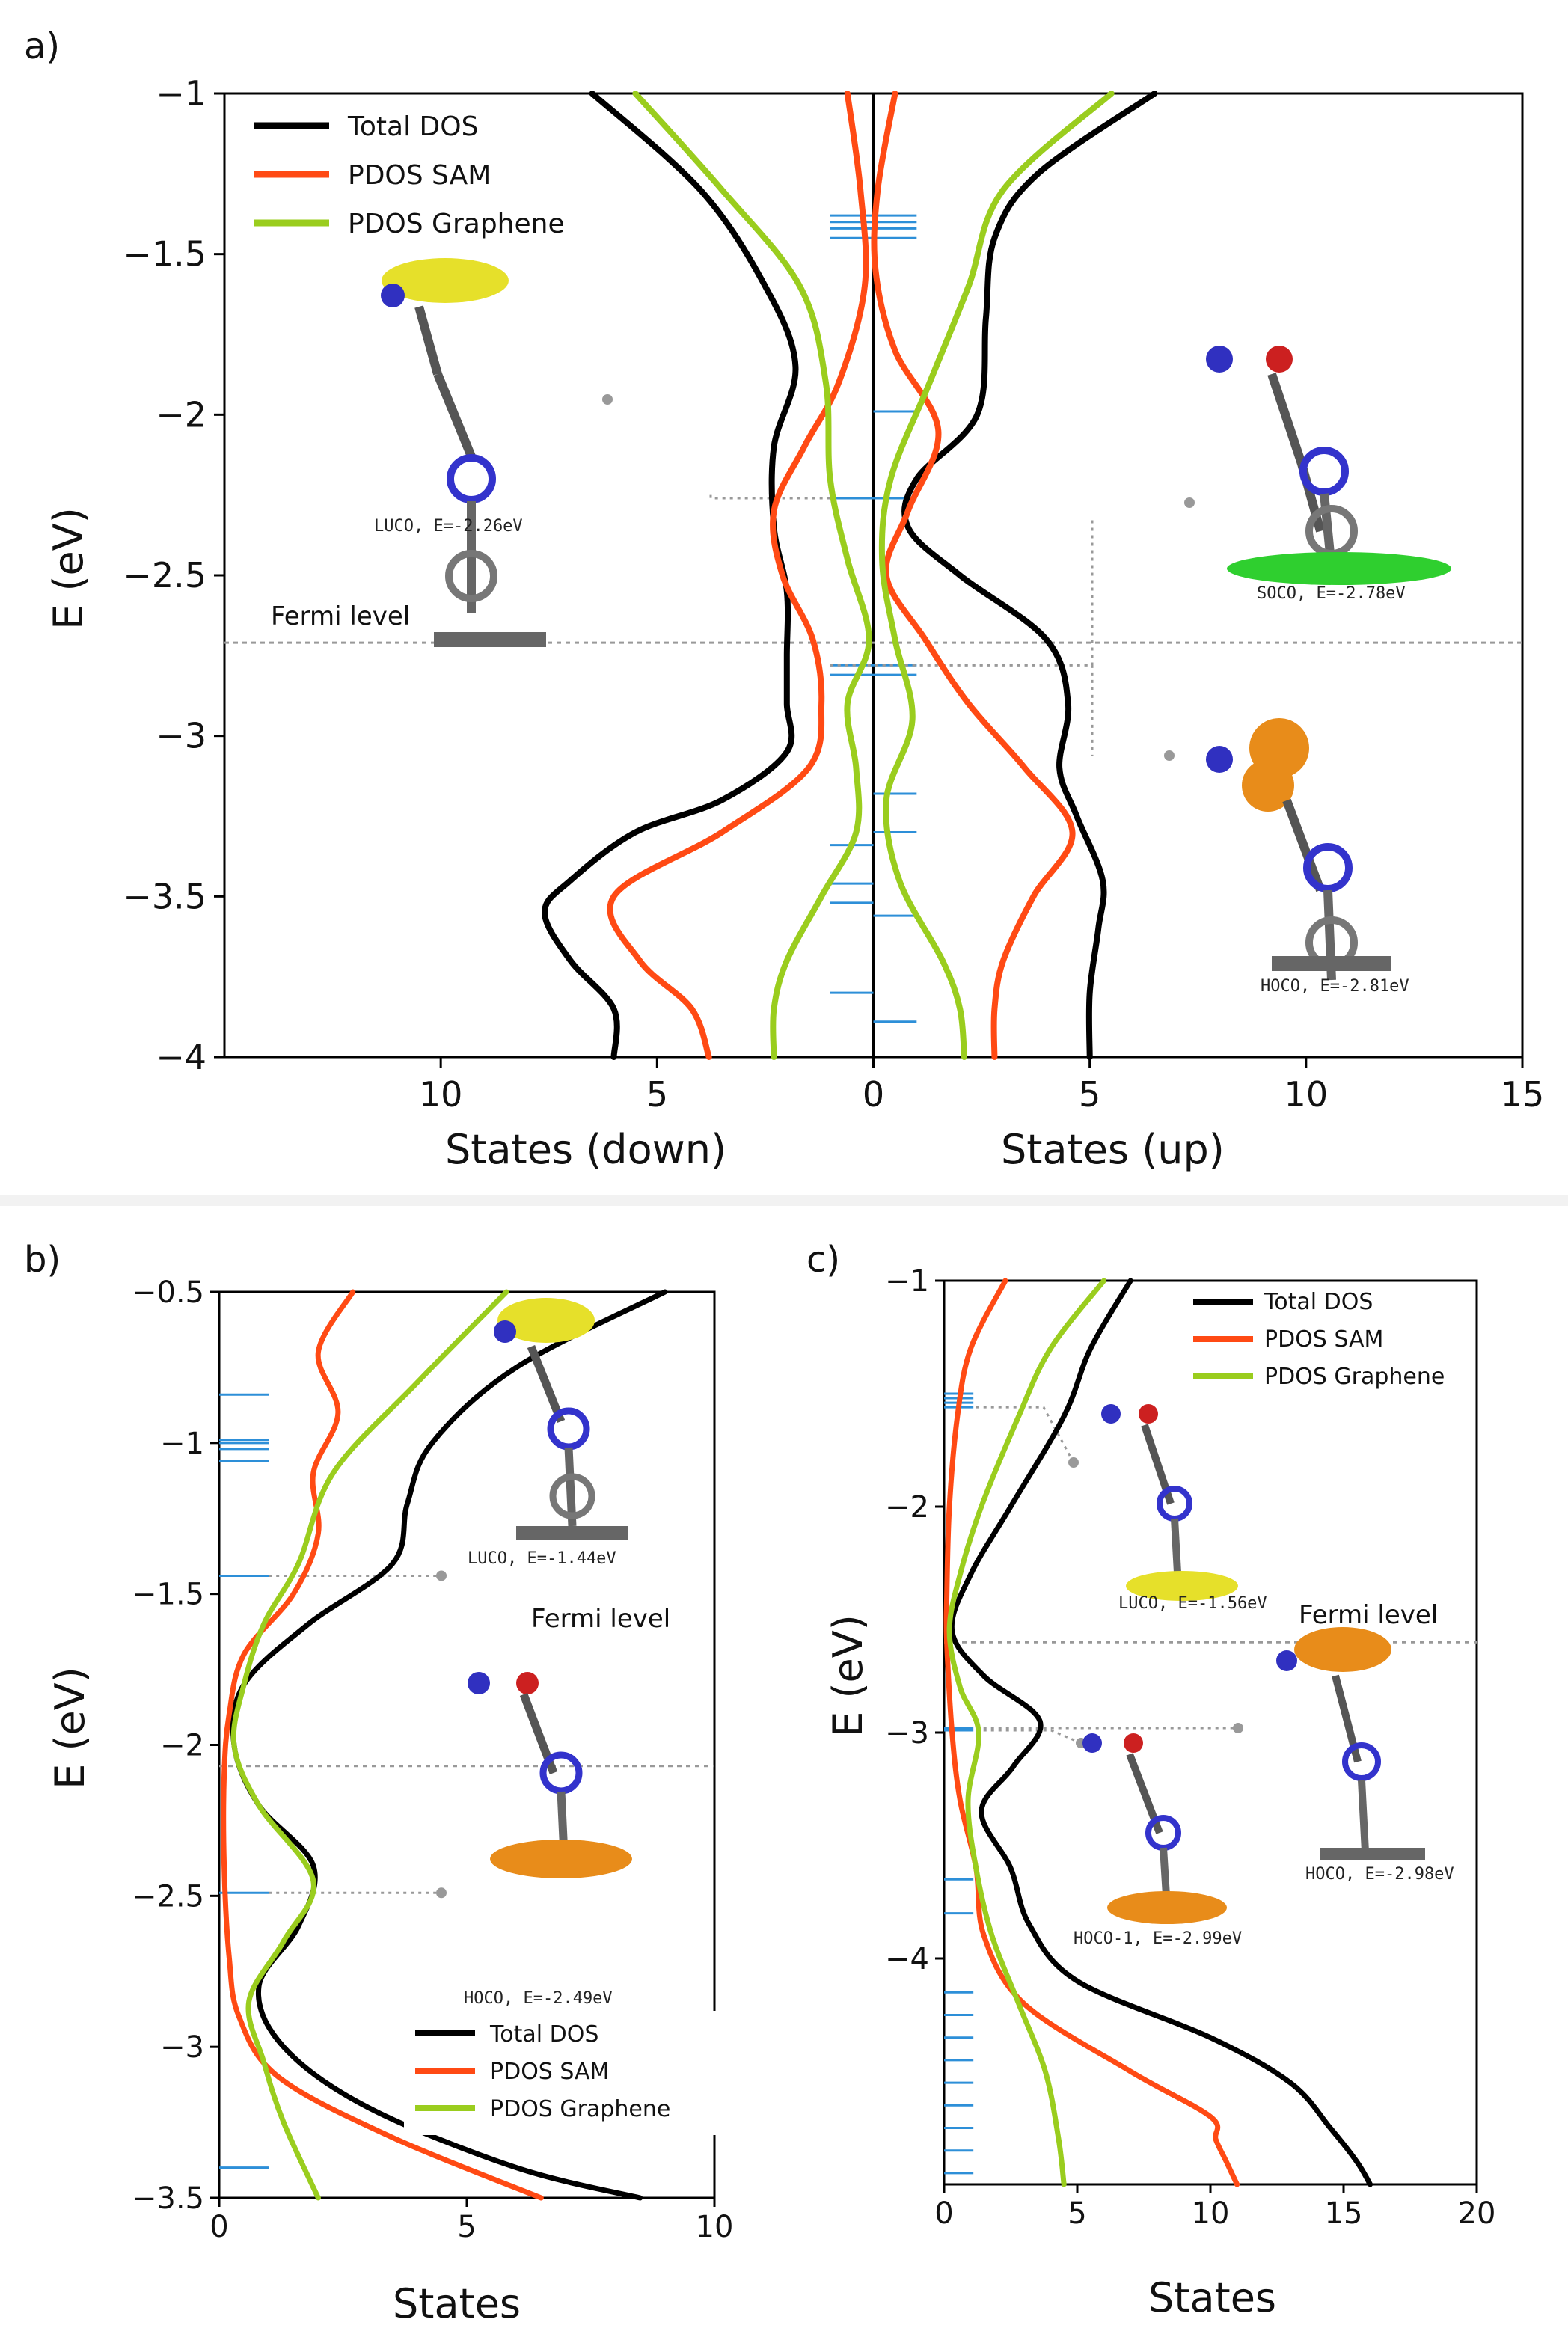 The height and width of the screenshot is (2340, 1568). Describe the element at coordinates (464, 452) in the screenshot. I see `molecule-luco-a` at that location.